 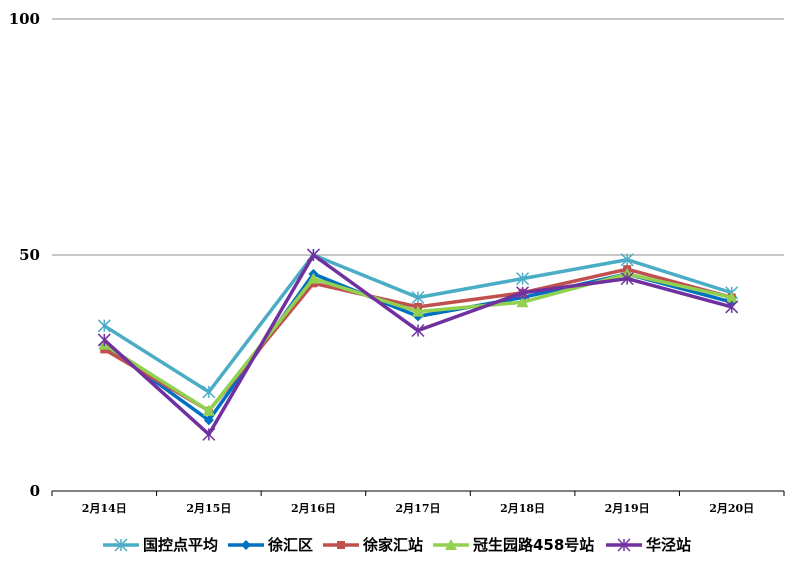 I want to click on x-tick-label-4: 2月18日, so click(x=522, y=508).